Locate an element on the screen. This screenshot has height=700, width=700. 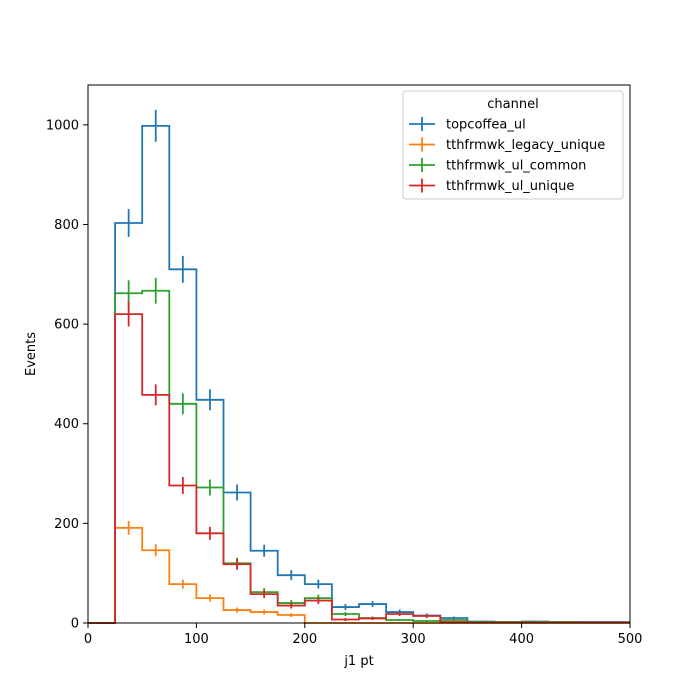
y-tick-label: 600 is located at coordinates (66, 325).